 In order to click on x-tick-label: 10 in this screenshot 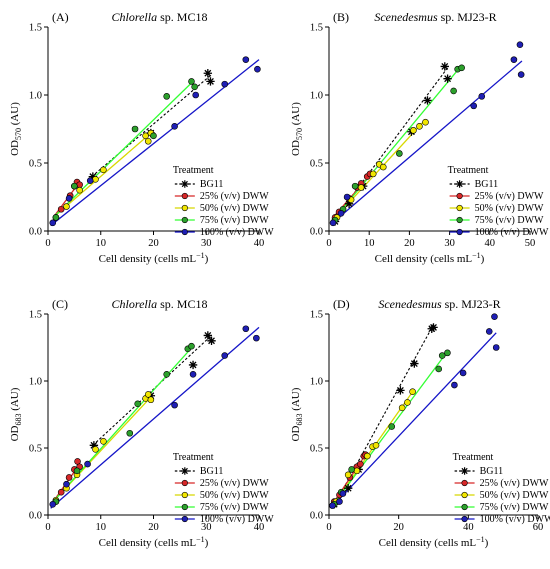, I will do `click(101, 527)`.